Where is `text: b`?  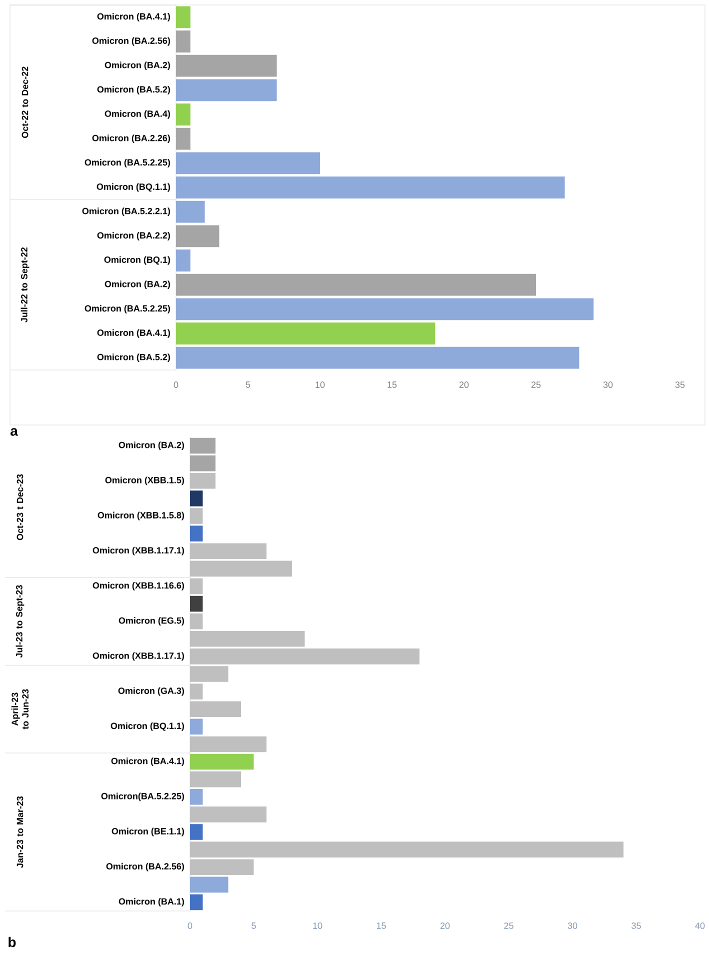
text: b is located at coordinates (12, 942).